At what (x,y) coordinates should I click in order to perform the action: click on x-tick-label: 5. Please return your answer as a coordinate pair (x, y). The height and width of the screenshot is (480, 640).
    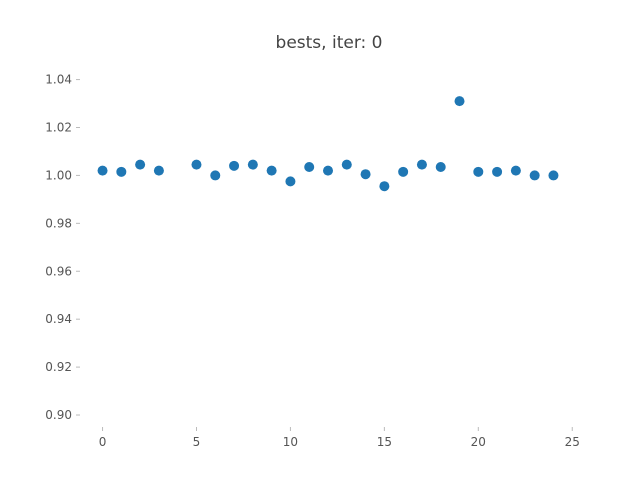
    Looking at the image, I should click on (197, 442).